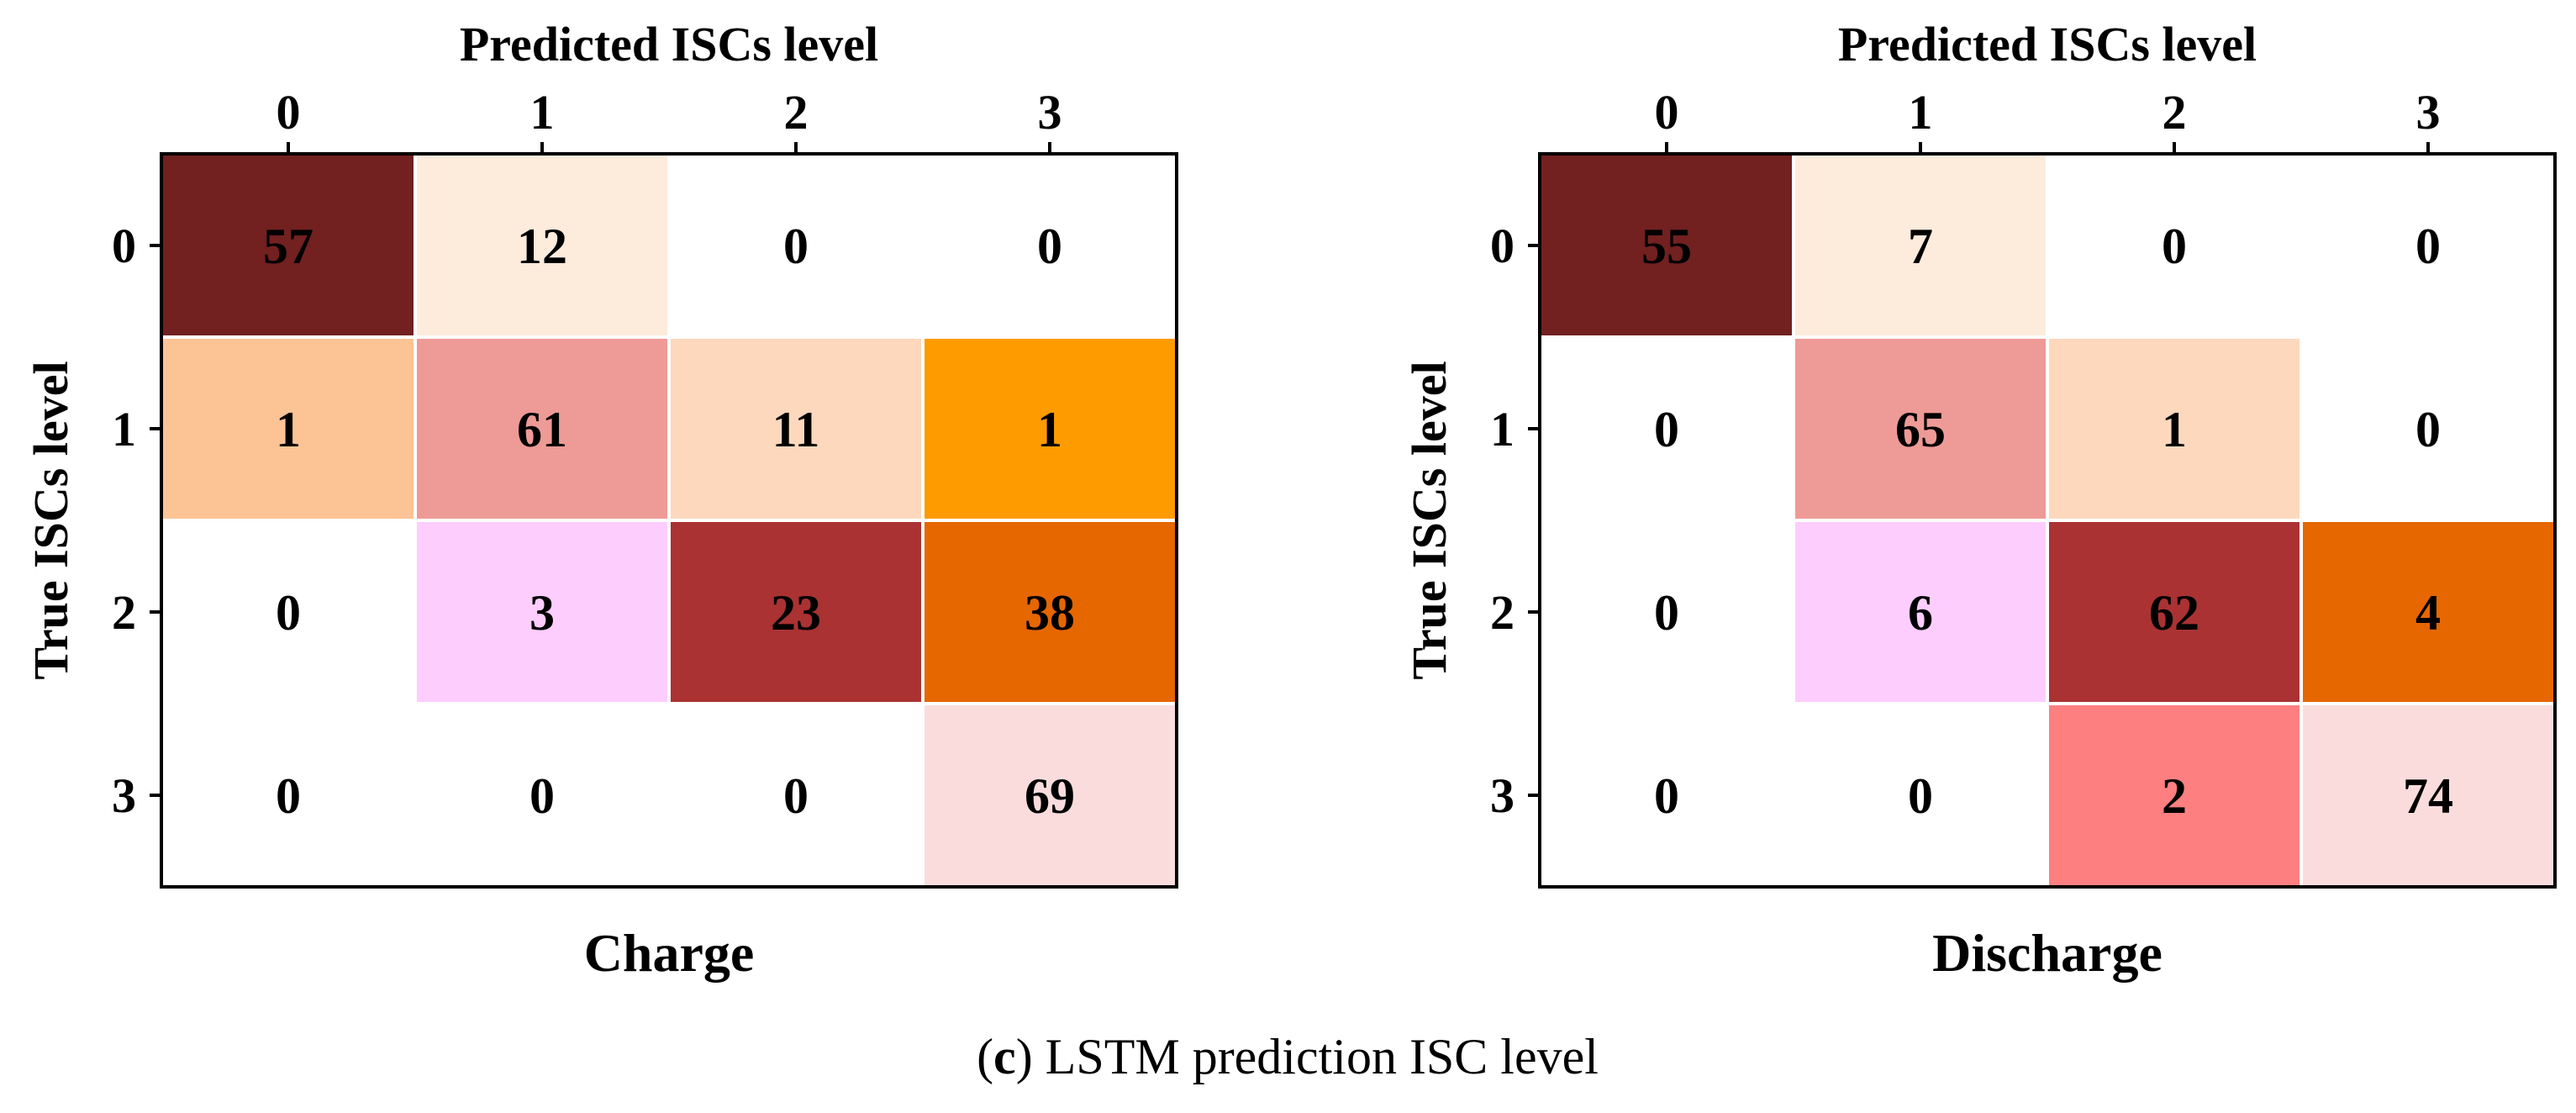  Describe the element at coordinates (1667, 113) in the screenshot. I see `discharge-x-tick-label-0: 0` at that location.